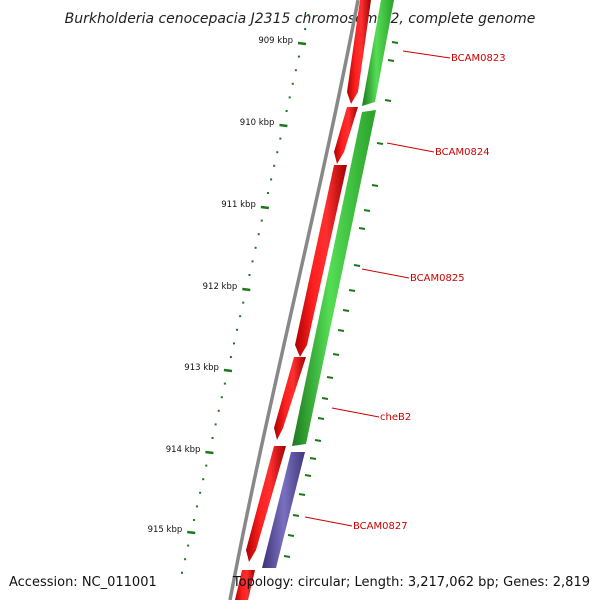 Image resolution: width=600 pixels, height=600 pixels. I want to click on tick-label: 912 kbp, so click(220, 287).